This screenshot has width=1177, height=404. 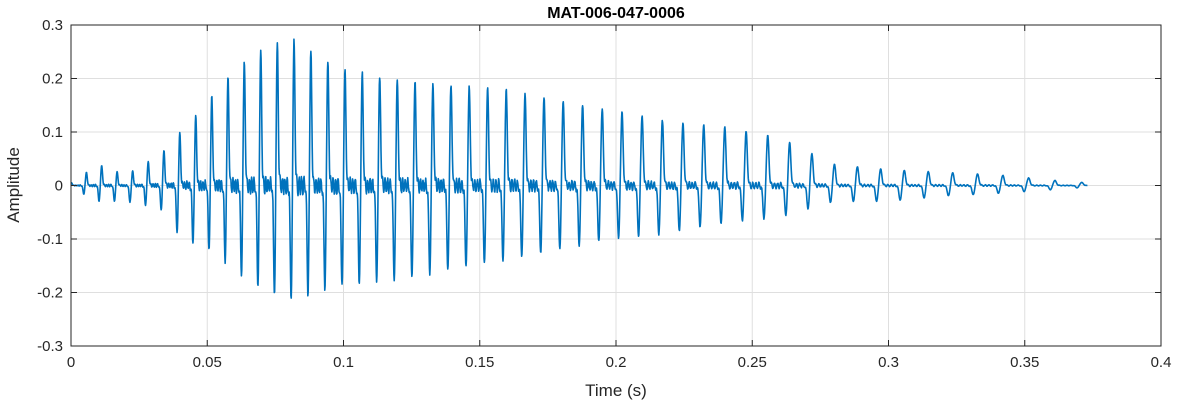 What do you see at coordinates (1161, 362) in the screenshot?
I see `x-tick-label: 0.4` at bounding box center [1161, 362].